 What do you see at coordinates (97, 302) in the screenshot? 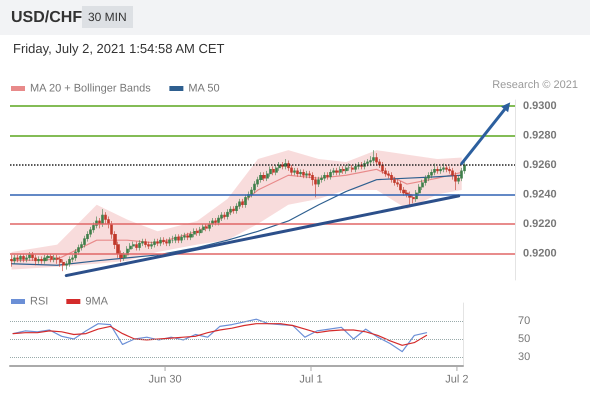
I see `legend-label: 9MA` at bounding box center [97, 302].